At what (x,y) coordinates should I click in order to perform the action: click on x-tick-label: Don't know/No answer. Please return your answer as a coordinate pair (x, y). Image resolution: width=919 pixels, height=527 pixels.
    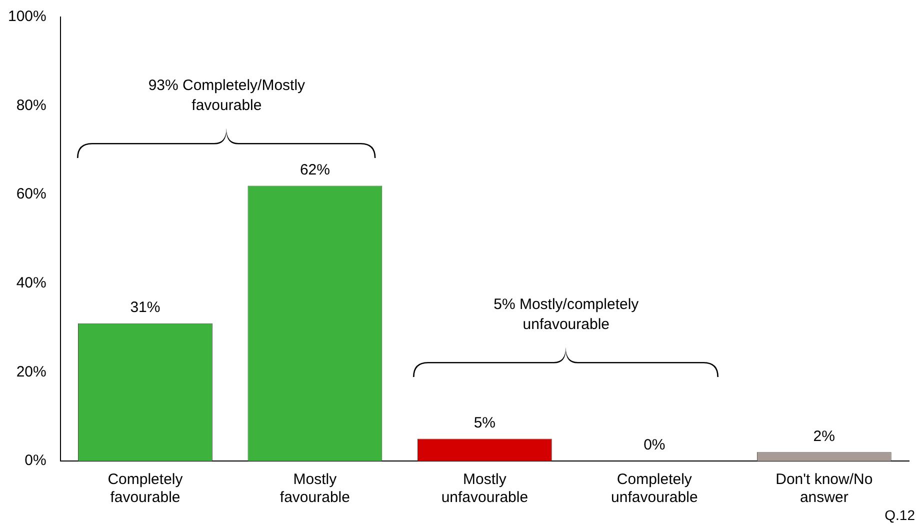
    Looking at the image, I should click on (824, 488).